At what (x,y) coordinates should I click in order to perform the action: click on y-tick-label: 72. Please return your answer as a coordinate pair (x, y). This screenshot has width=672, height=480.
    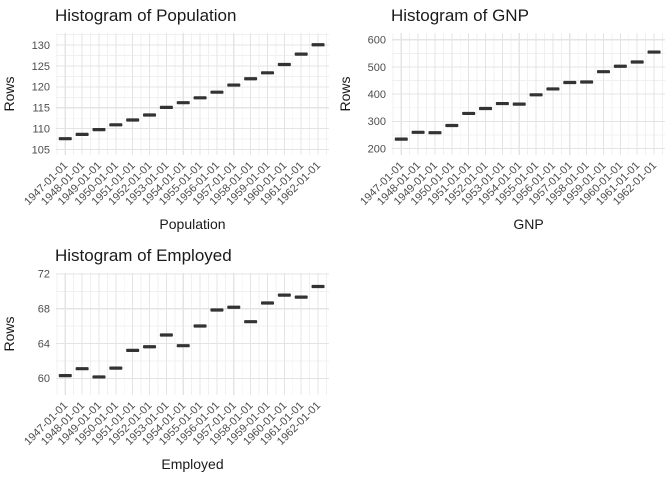
    Looking at the image, I should click on (44, 275).